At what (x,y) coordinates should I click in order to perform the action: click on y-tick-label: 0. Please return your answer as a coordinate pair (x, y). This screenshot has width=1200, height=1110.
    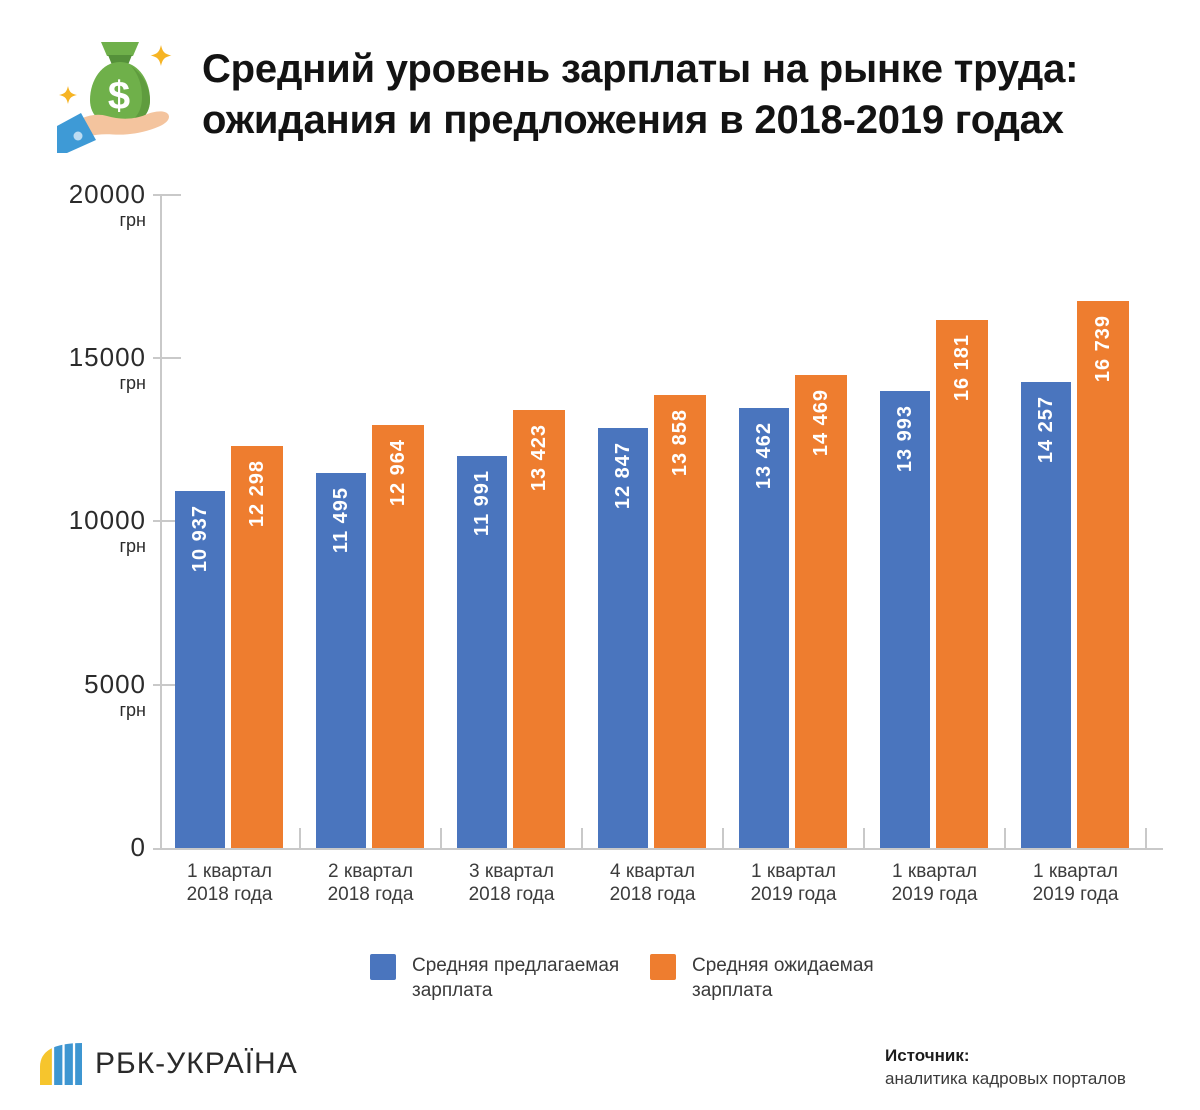
    Looking at the image, I should click on (82, 847).